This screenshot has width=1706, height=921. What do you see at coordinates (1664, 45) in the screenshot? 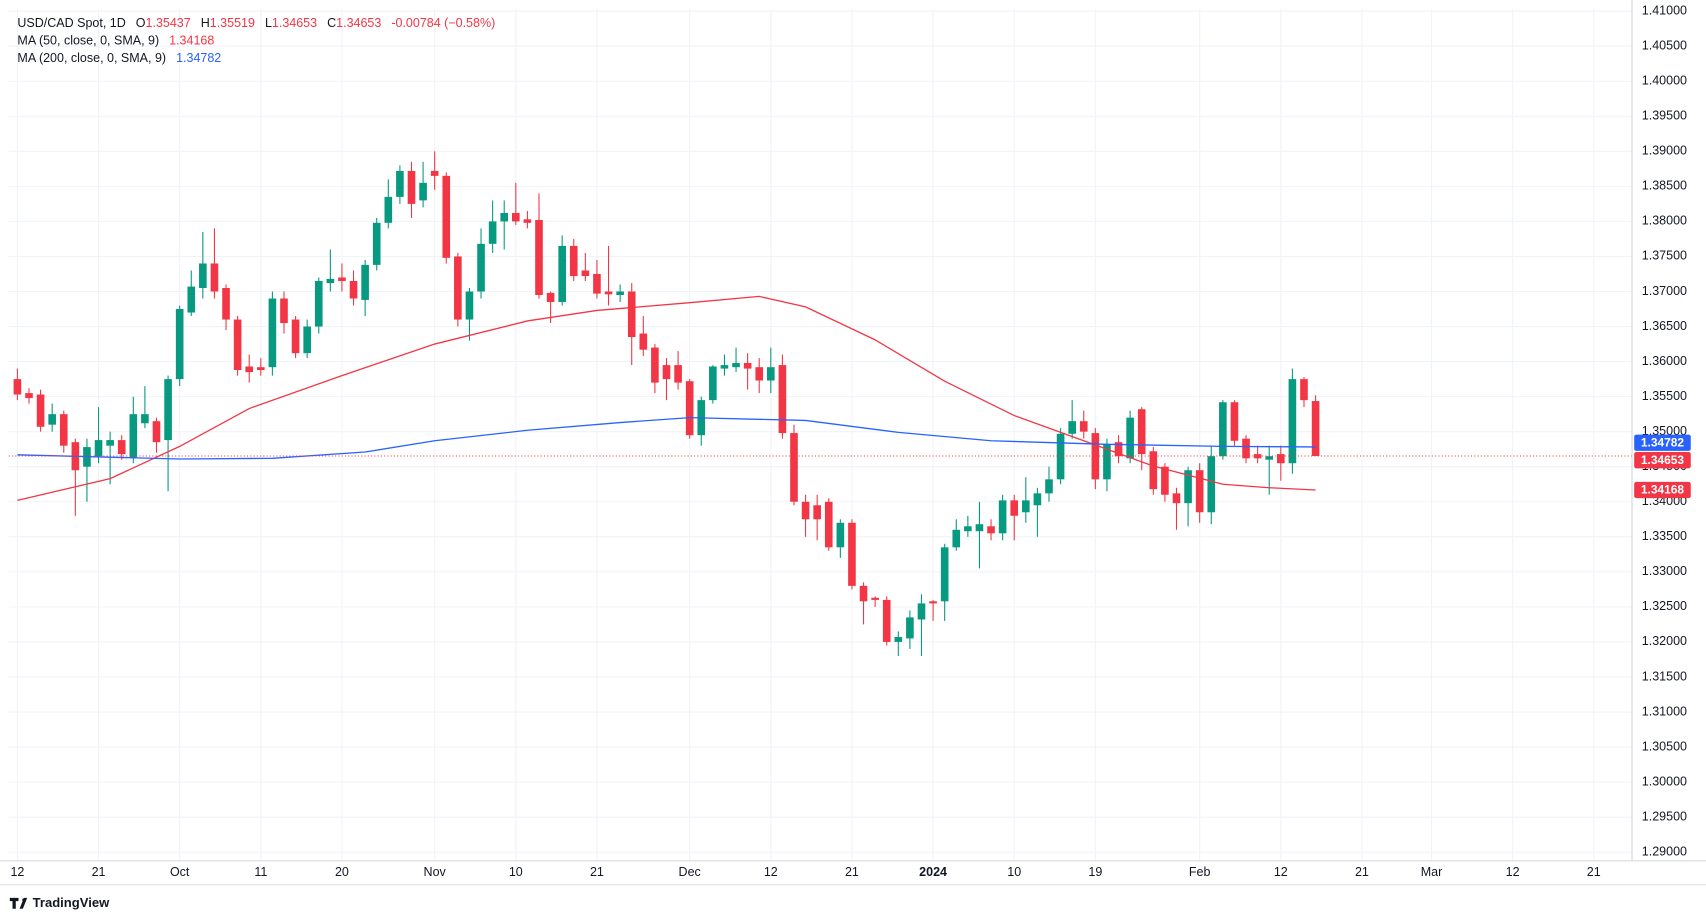
I see `y-tick-label: 1.40500` at bounding box center [1664, 45].